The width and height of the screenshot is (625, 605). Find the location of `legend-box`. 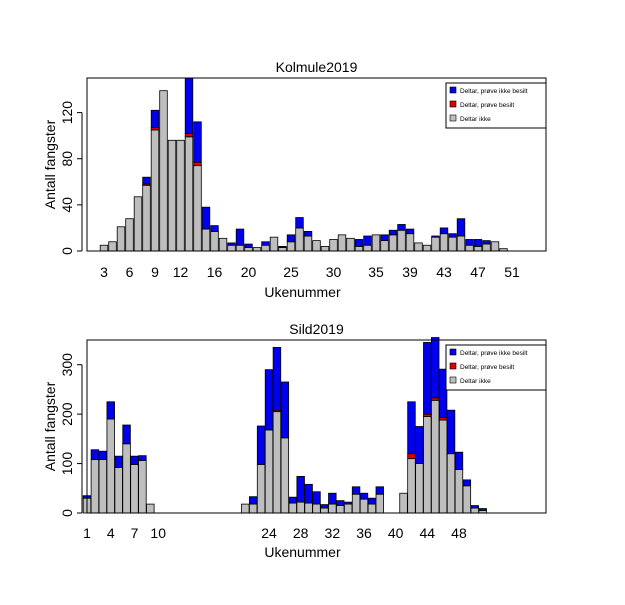

legend-box is located at coordinates (496, 105).